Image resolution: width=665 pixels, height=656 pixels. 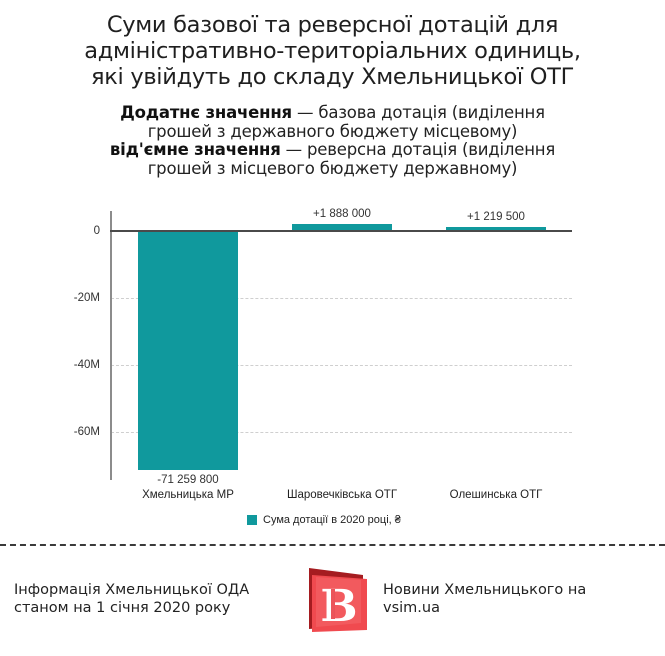 I want to click on data-label-sharovechkivska-otg: +1 888 000, so click(x=342, y=214).